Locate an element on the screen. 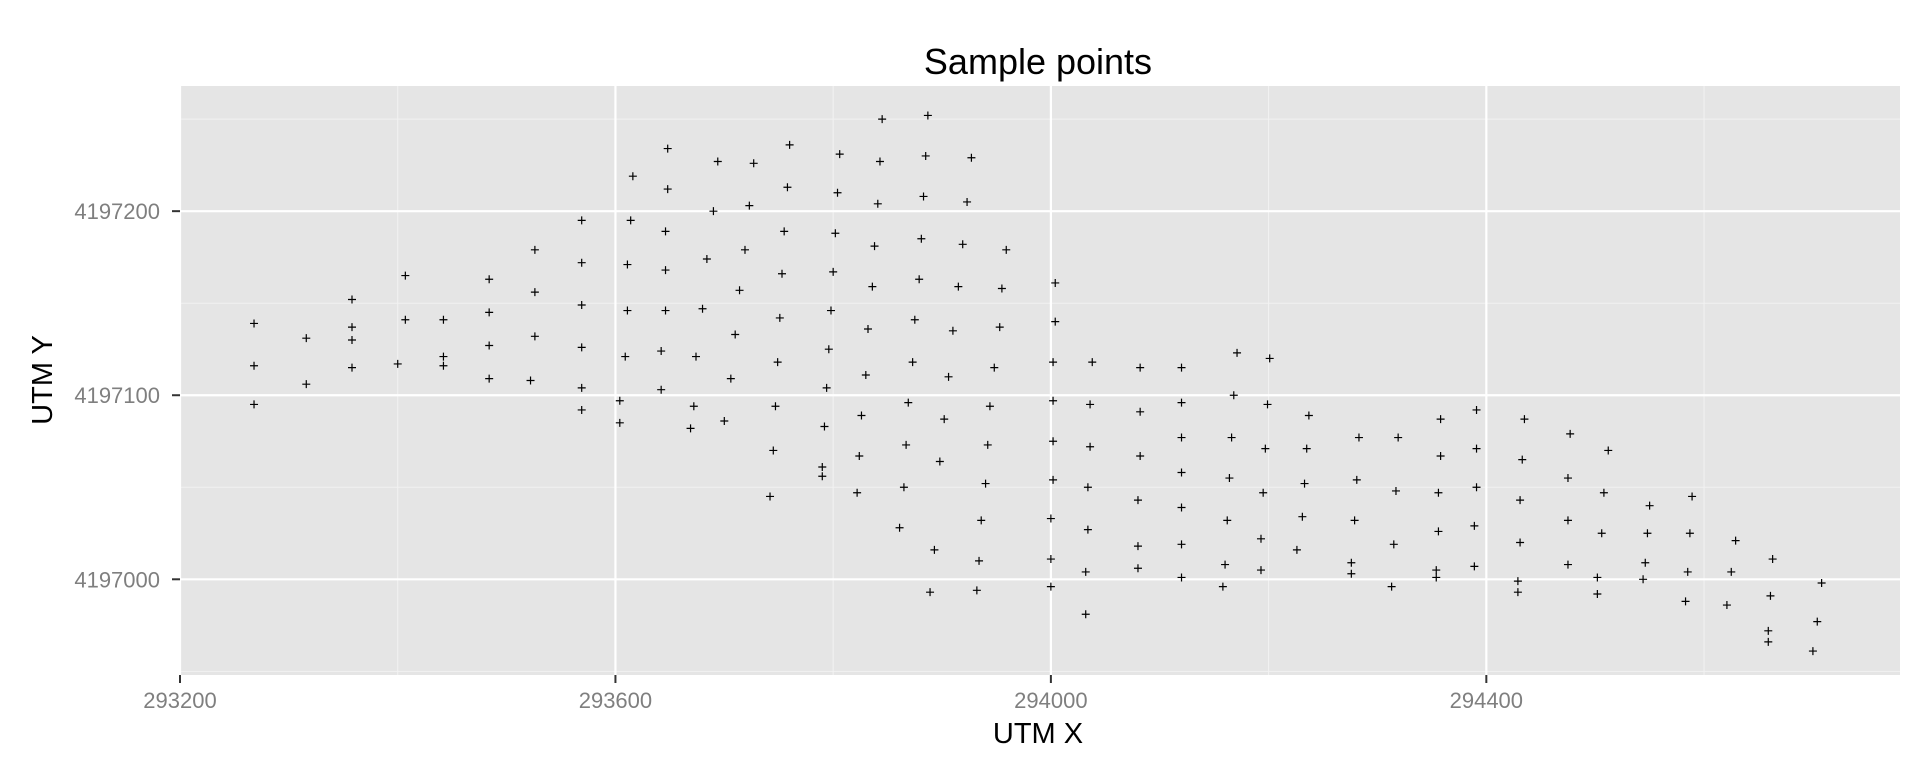  x-tick-label: 294000 is located at coordinates (1050, 700).